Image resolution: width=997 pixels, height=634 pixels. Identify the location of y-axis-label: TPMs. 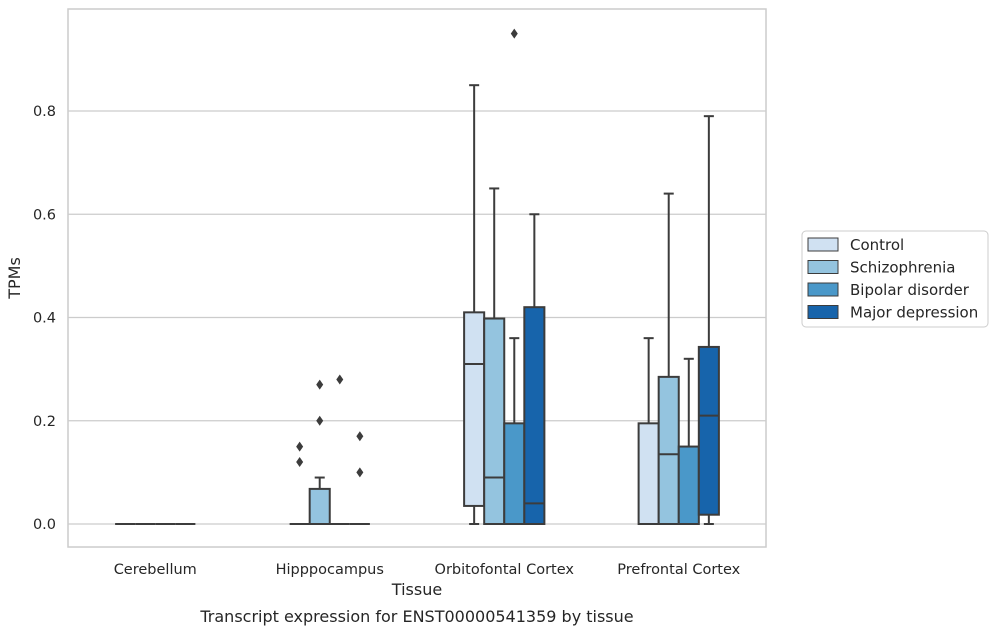
(14, 278).